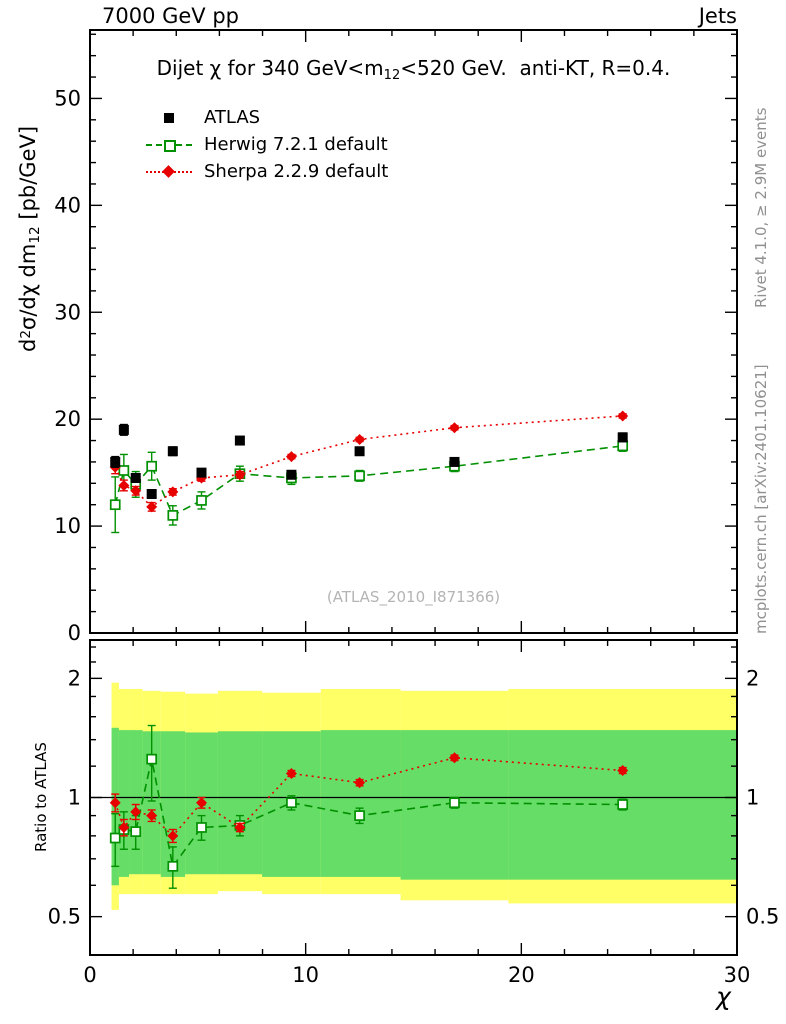 The image size is (786, 1024). What do you see at coordinates (171, 16) in the screenshot?
I see `beam-energy-label: 7000 GeV pp` at bounding box center [171, 16].